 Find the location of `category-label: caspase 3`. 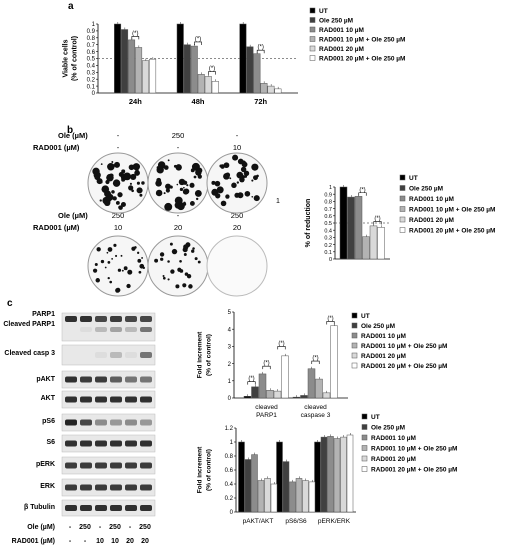

category-label: caspase 3 is located at coordinates (316, 415).